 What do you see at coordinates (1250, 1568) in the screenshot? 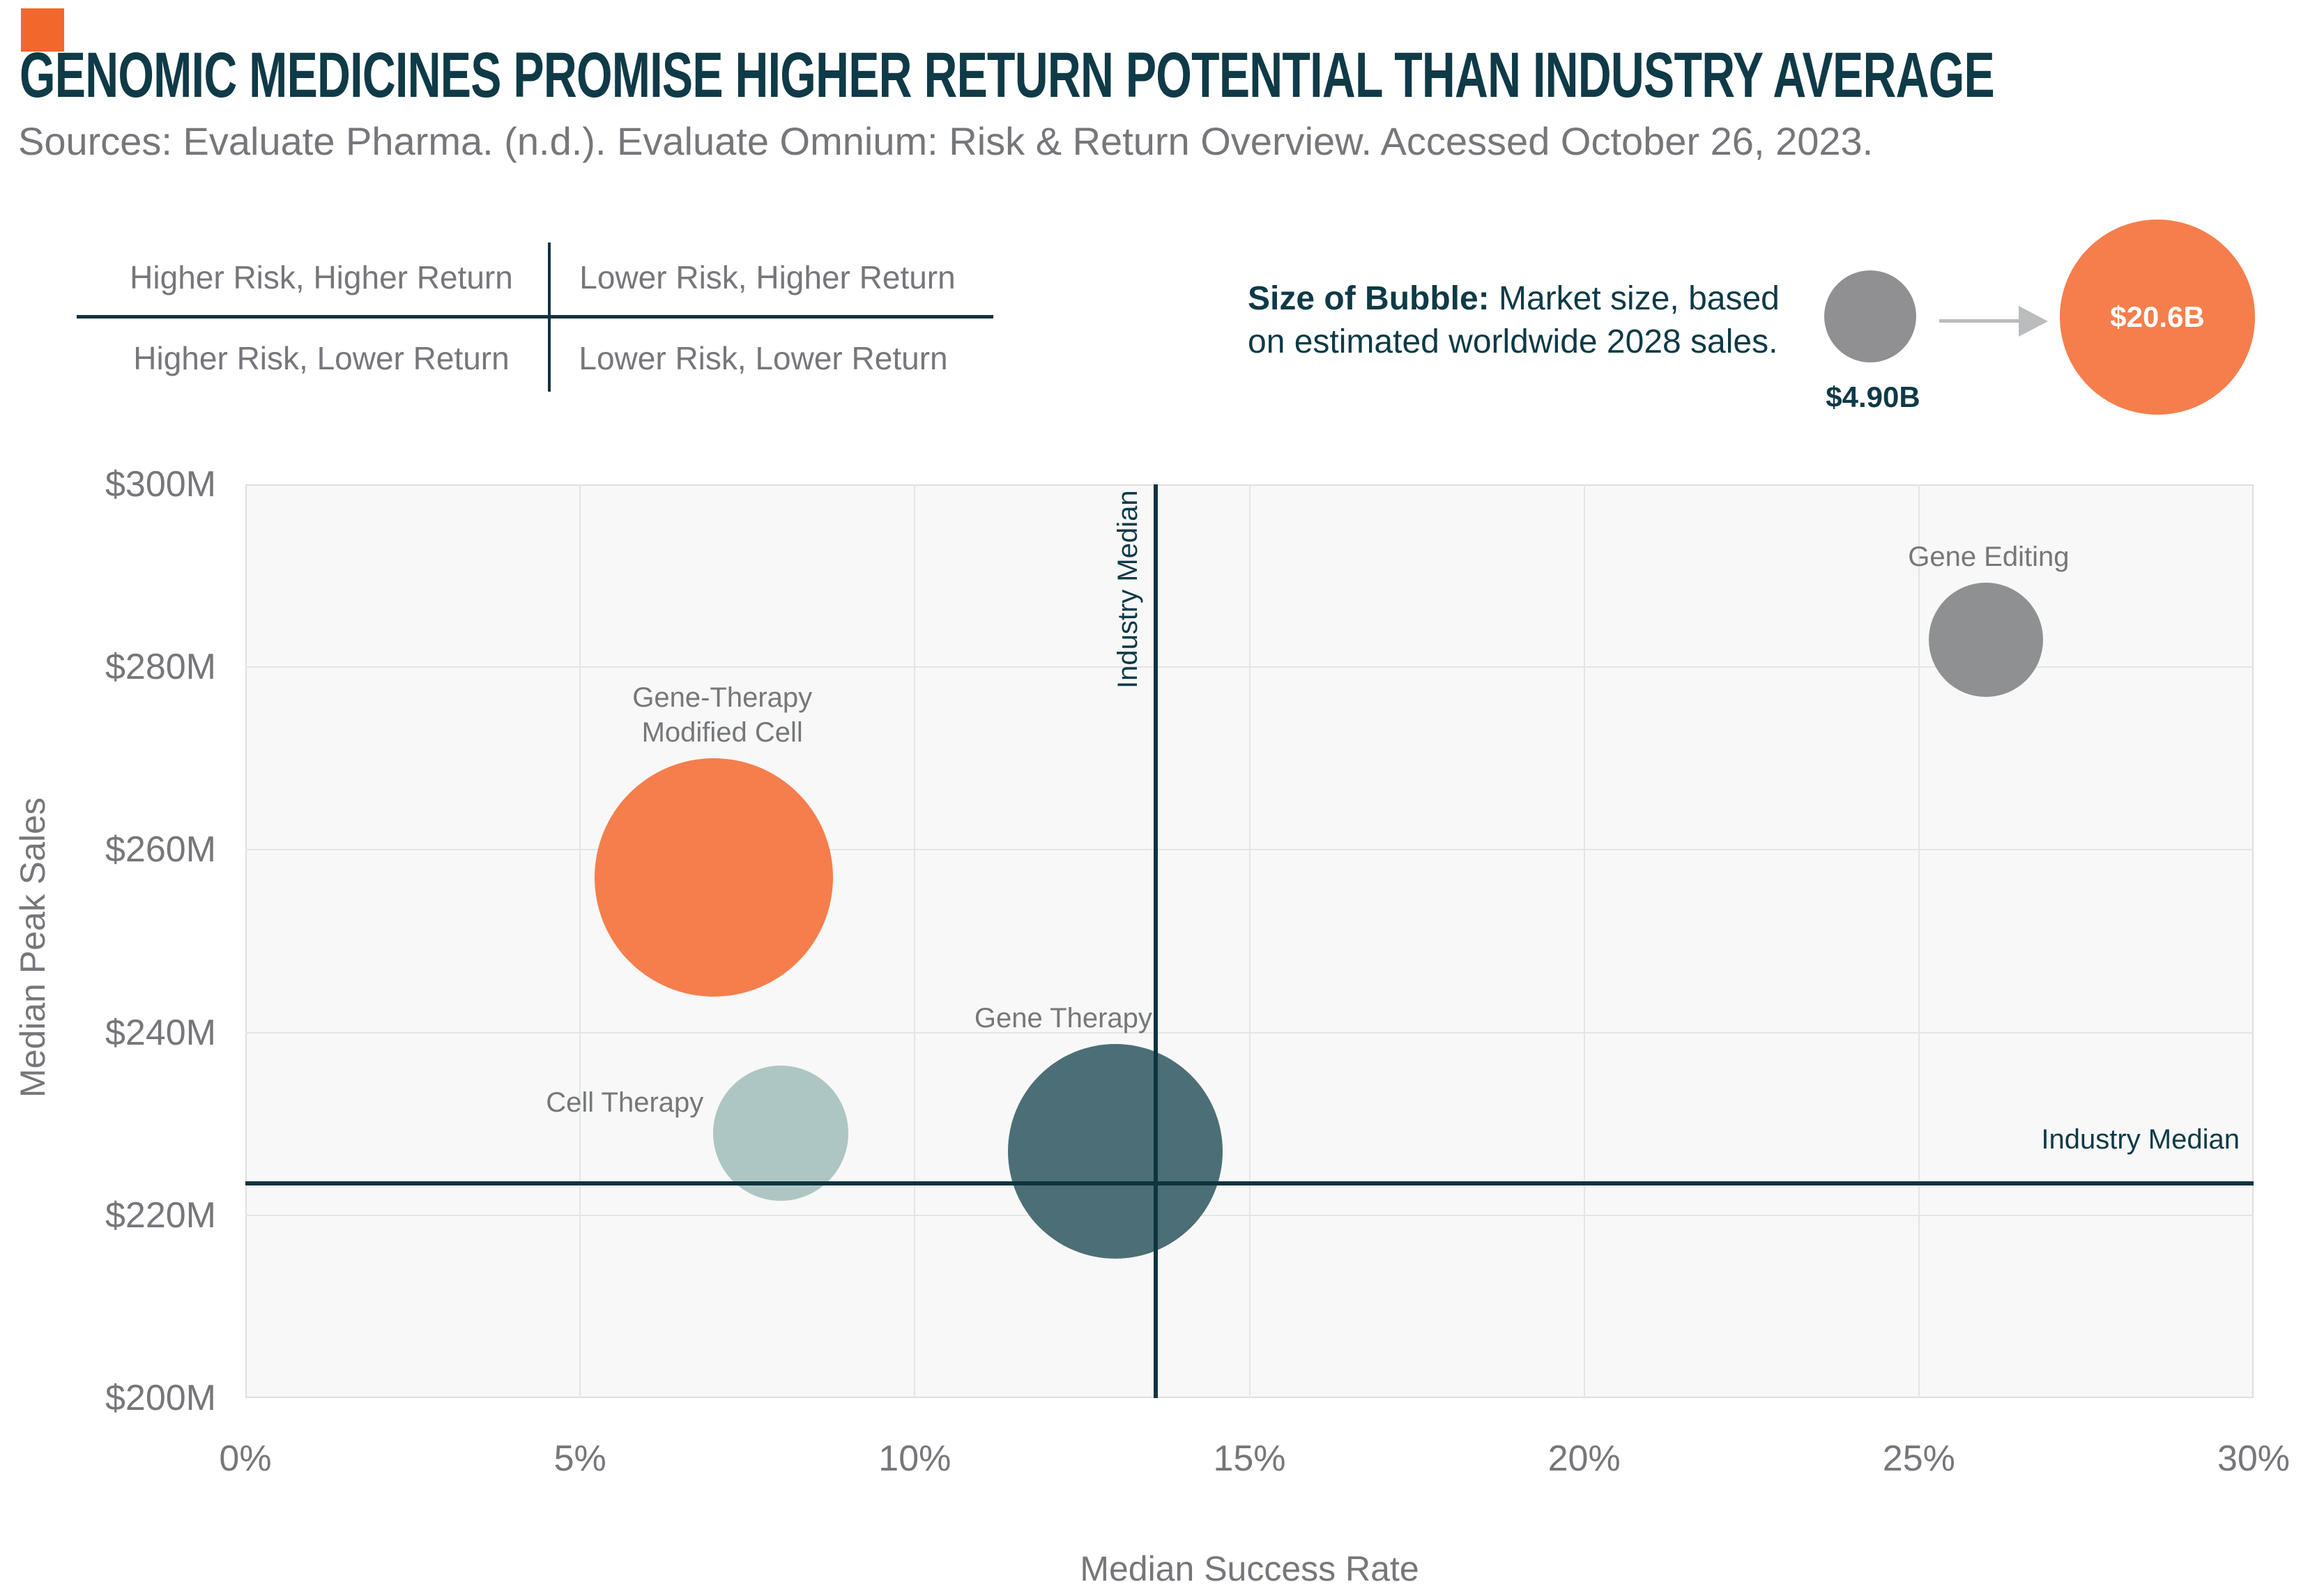
I see `x-axis-title: Median Success Rate` at bounding box center [1250, 1568].